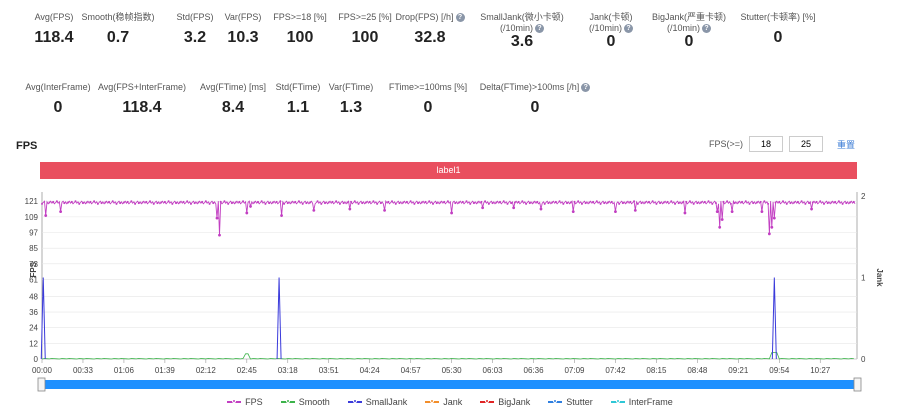  I want to click on r1-metric-1: Smooth(稳帧指数) 0.7, so click(118, 29).